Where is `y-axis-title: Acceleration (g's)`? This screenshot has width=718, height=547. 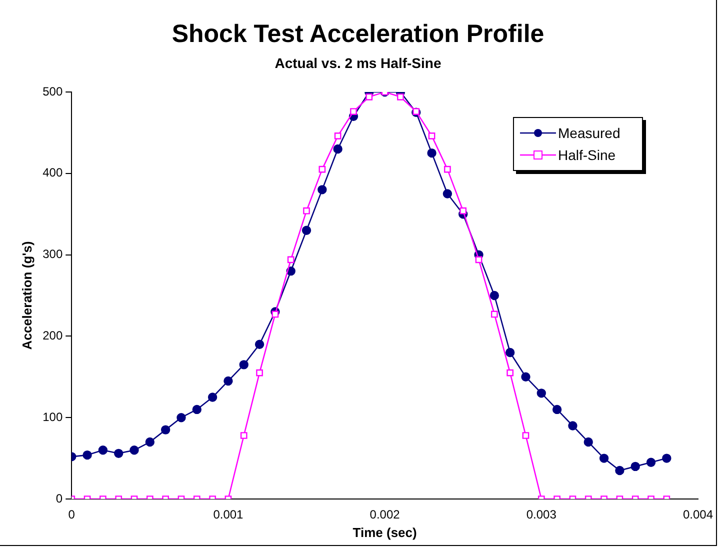
y-axis-title: Acceleration (g's) is located at coordinates (26, 295).